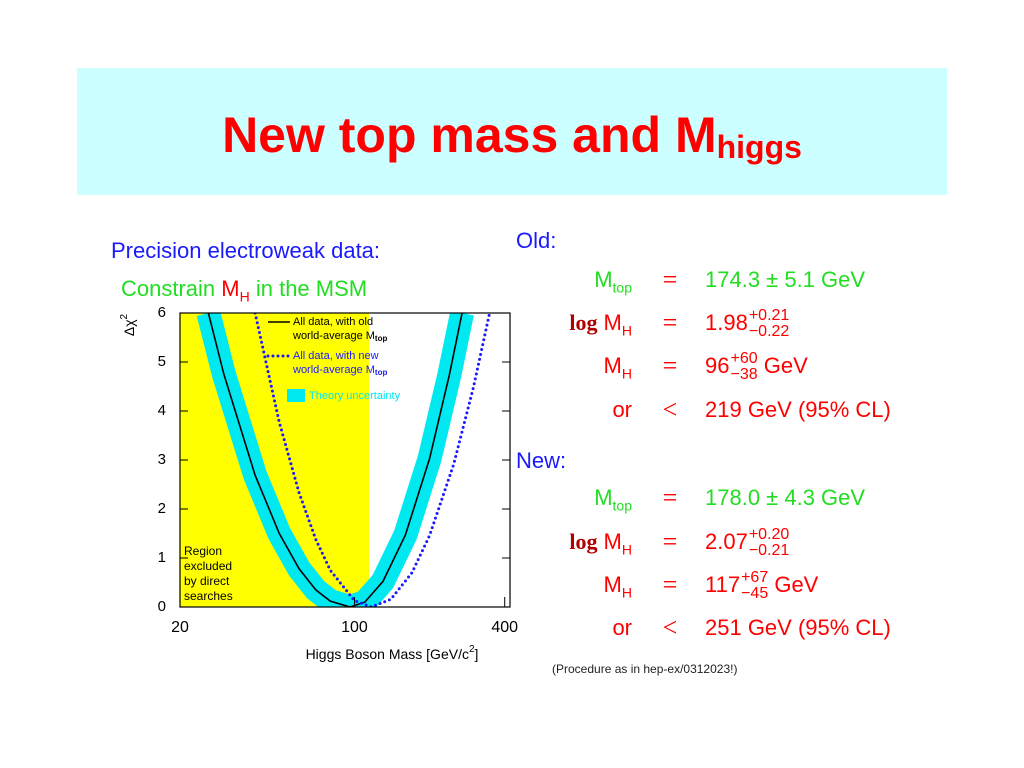 The image size is (1024, 768). What do you see at coordinates (469, 135) in the screenshot?
I see `title-text: New top mass and M` at bounding box center [469, 135].